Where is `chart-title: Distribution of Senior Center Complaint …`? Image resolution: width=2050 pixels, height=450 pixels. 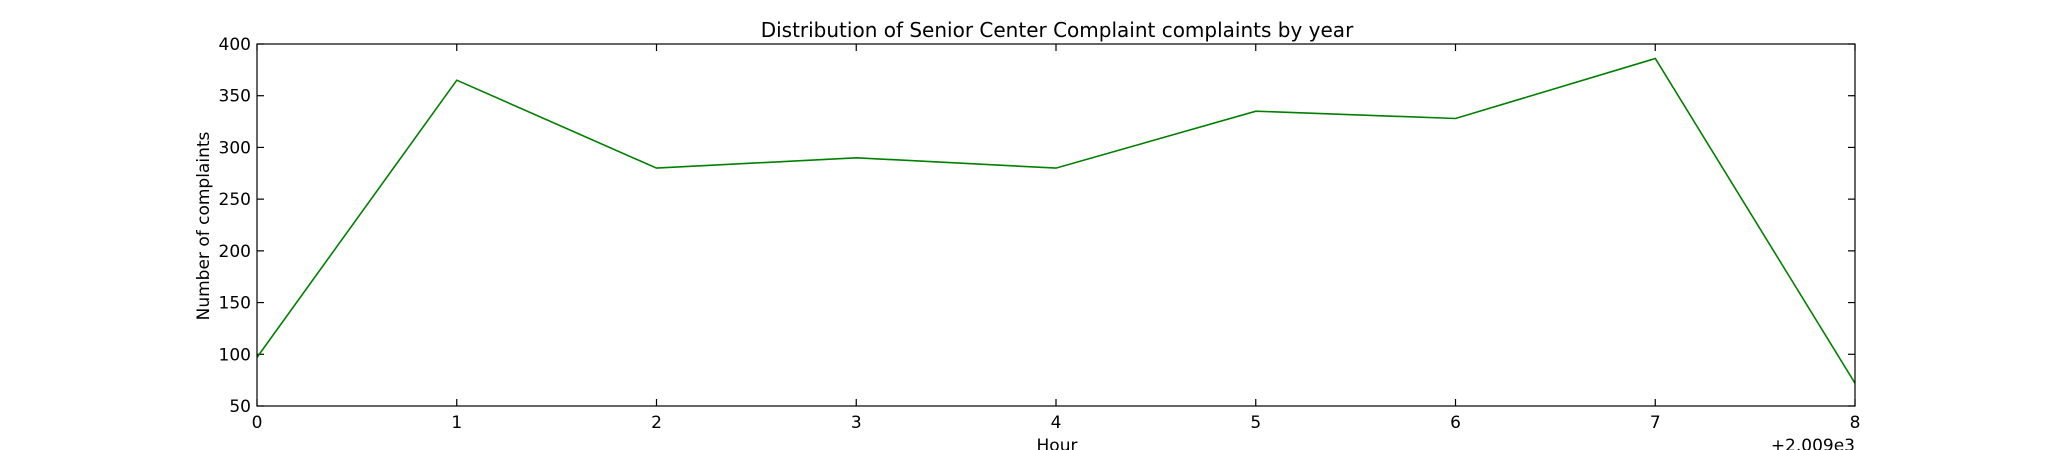 chart-title: Distribution of Senior Center Complaint … is located at coordinates (1057, 30).